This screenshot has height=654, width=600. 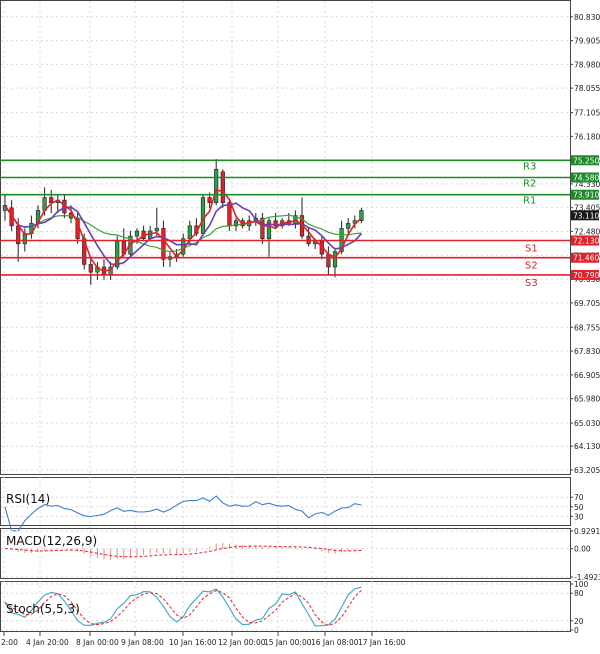 What do you see at coordinates (529, 184) in the screenshot?
I see `level-label-r2: R2` at bounding box center [529, 184].